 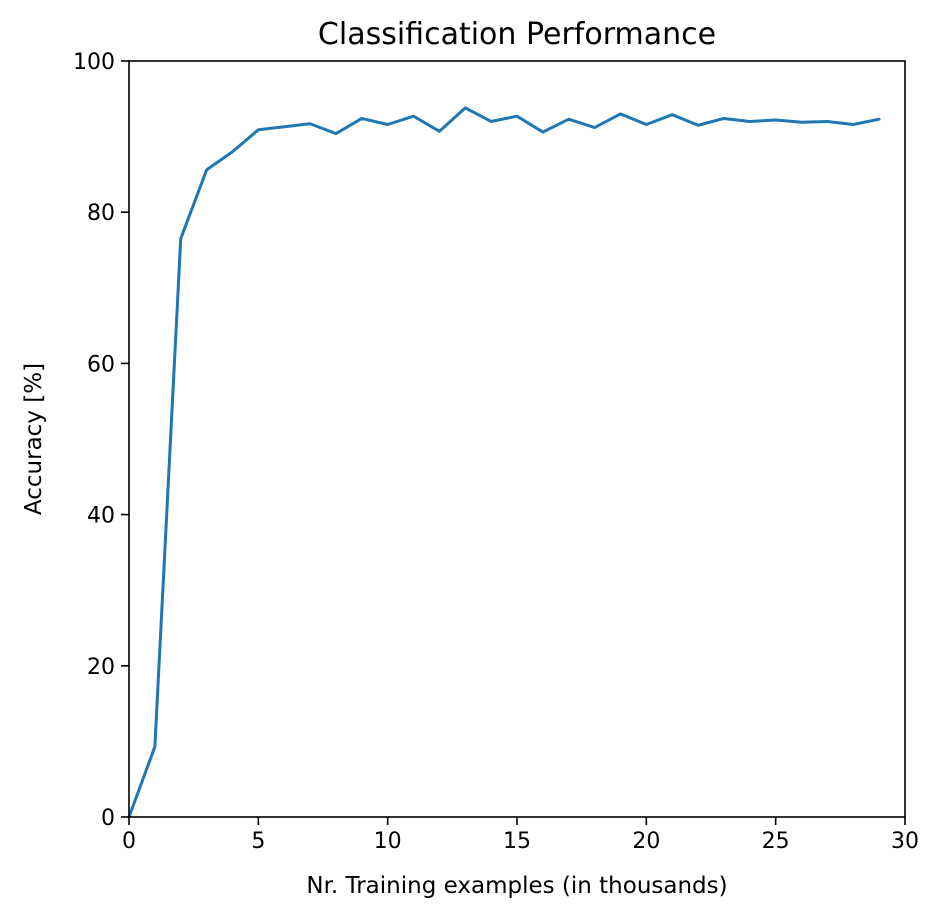 What do you see at coordinates (34, 439) in the screenshot?
I see `y-axis-label: Accuracy [%]` at bounding box center [34, 439].